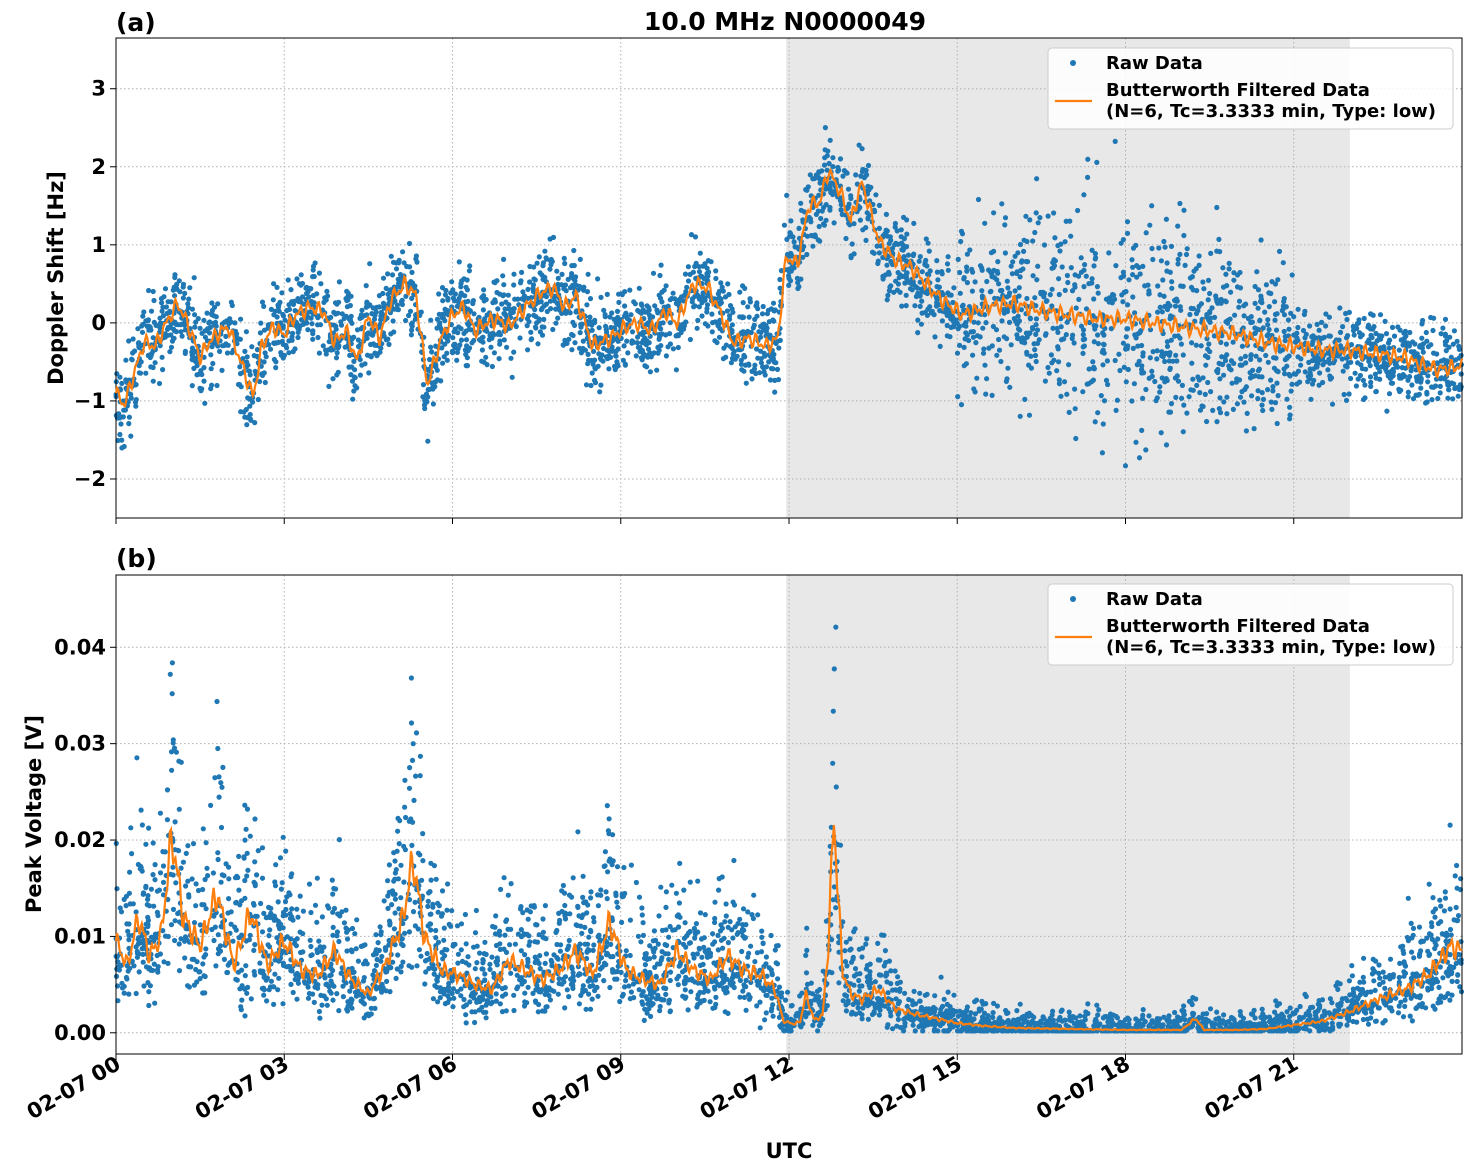 This screenshot has height=1172, width=1472. I want to click on x-tick-label: 02-07 06, so click(410, 1088).